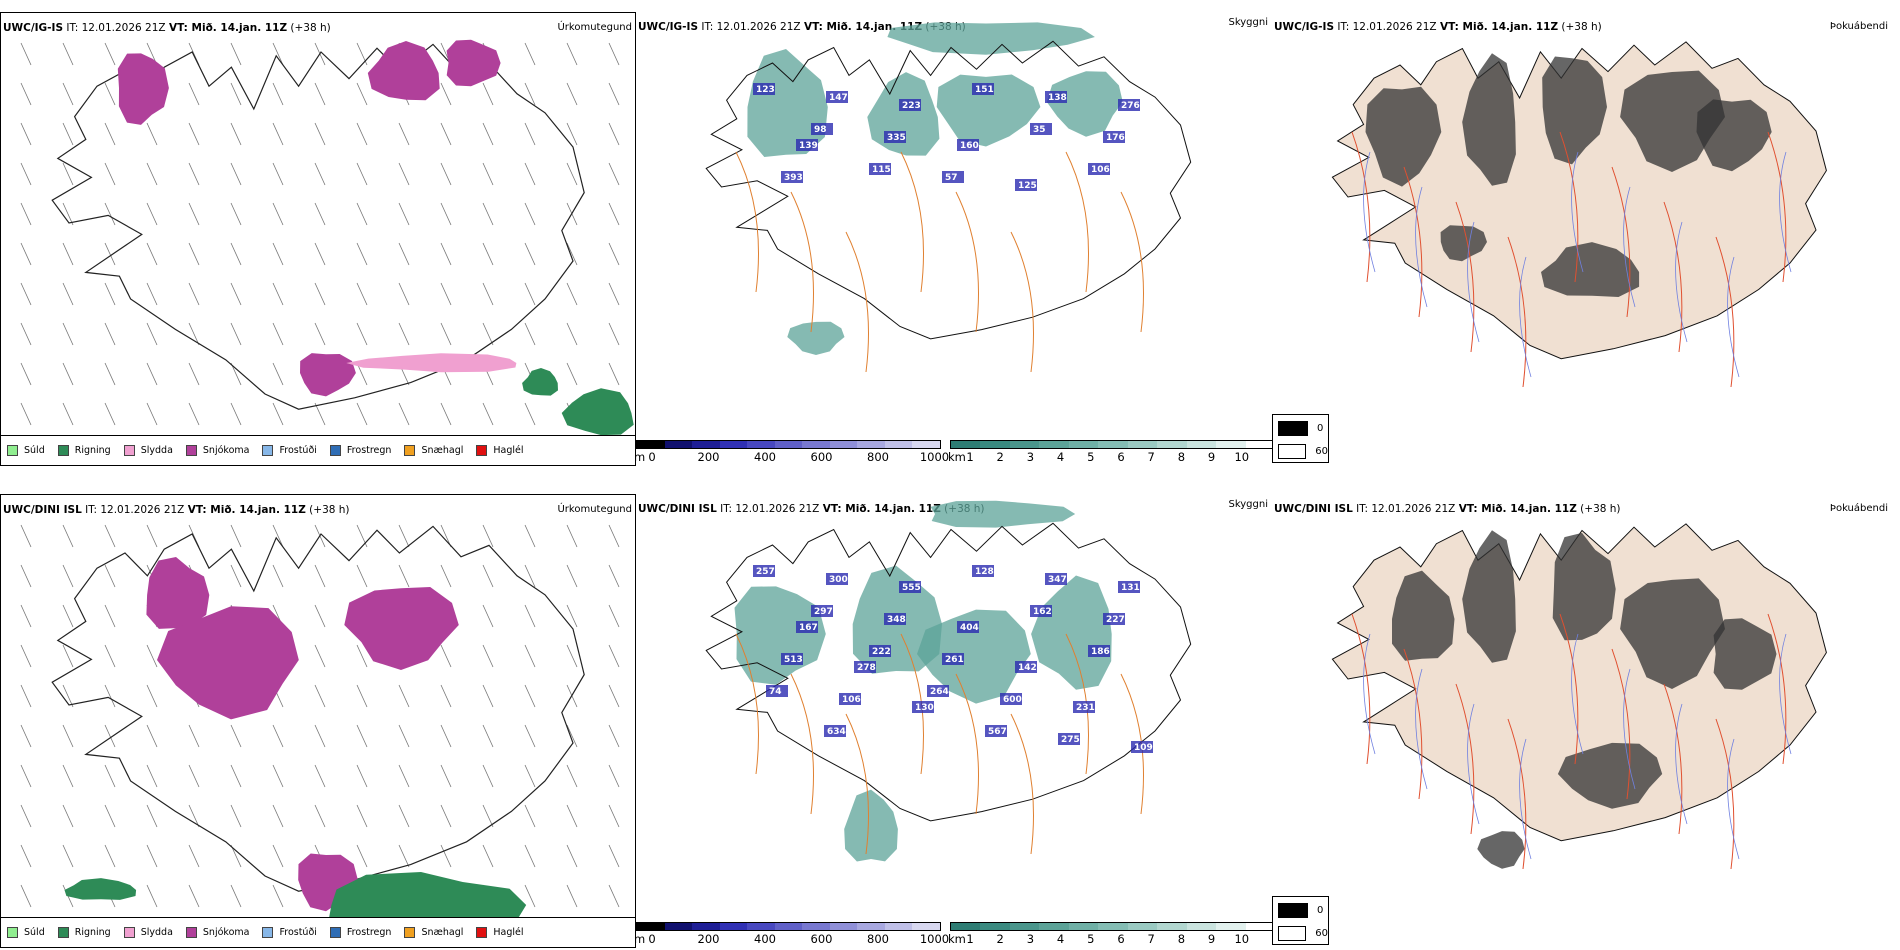 The image size is (1900, 950). Describe the element at coordinates (1248, 504) in the screenshot. I see `panel-parameter: Skyggni` at that location.